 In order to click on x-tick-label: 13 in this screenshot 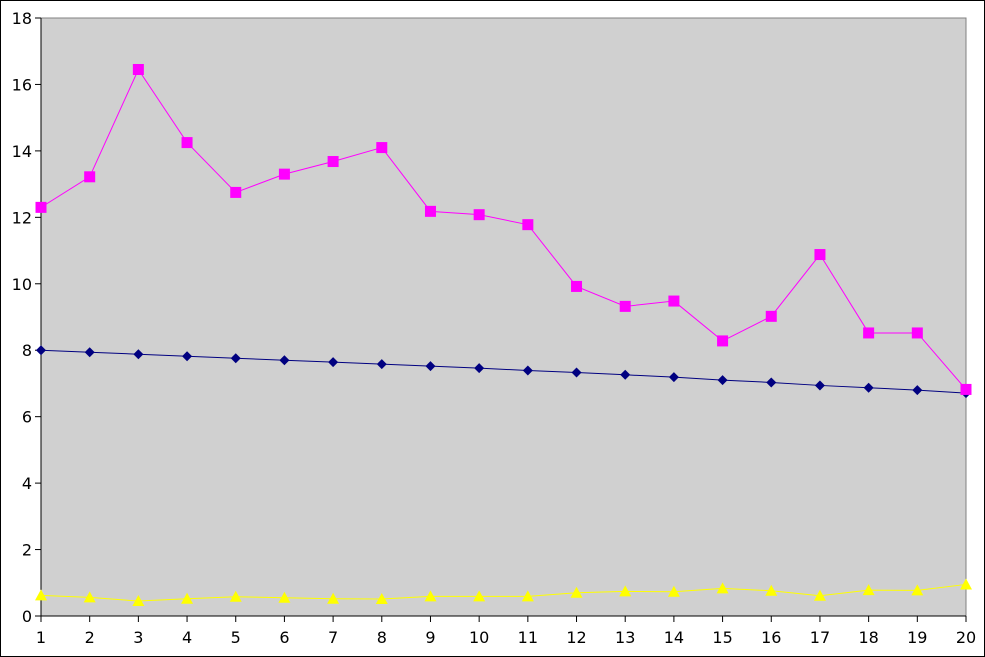, I will do `click(625, 637)`.